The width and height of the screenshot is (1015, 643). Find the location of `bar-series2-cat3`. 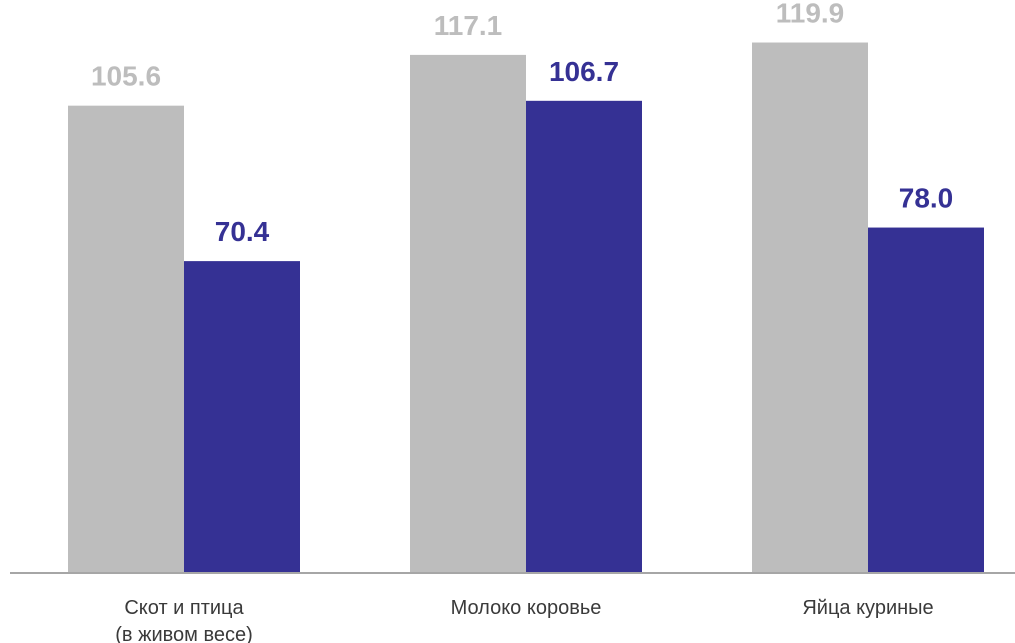

bar-series2-cat3 is located at coordinates (926, 399).